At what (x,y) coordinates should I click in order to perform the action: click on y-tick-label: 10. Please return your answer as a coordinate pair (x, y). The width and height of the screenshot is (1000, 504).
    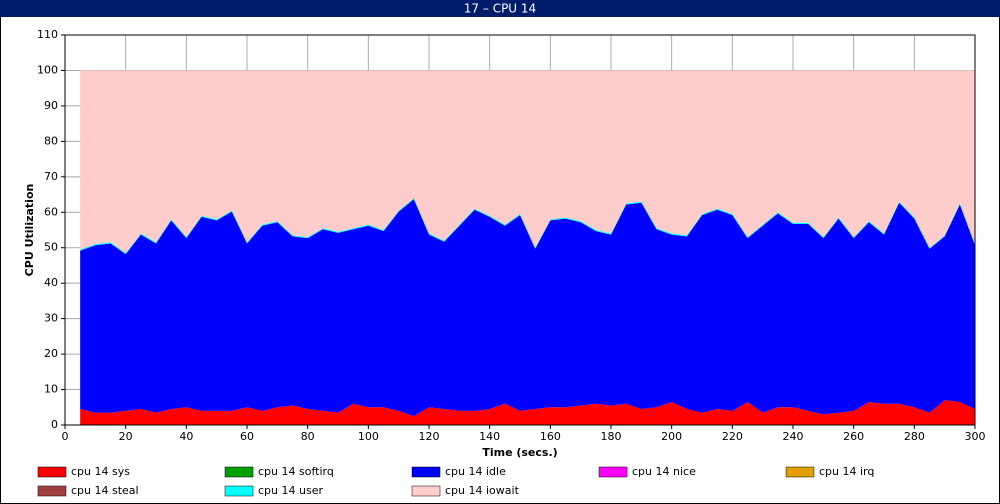
    Looking at the image, I should click on (51, 389).